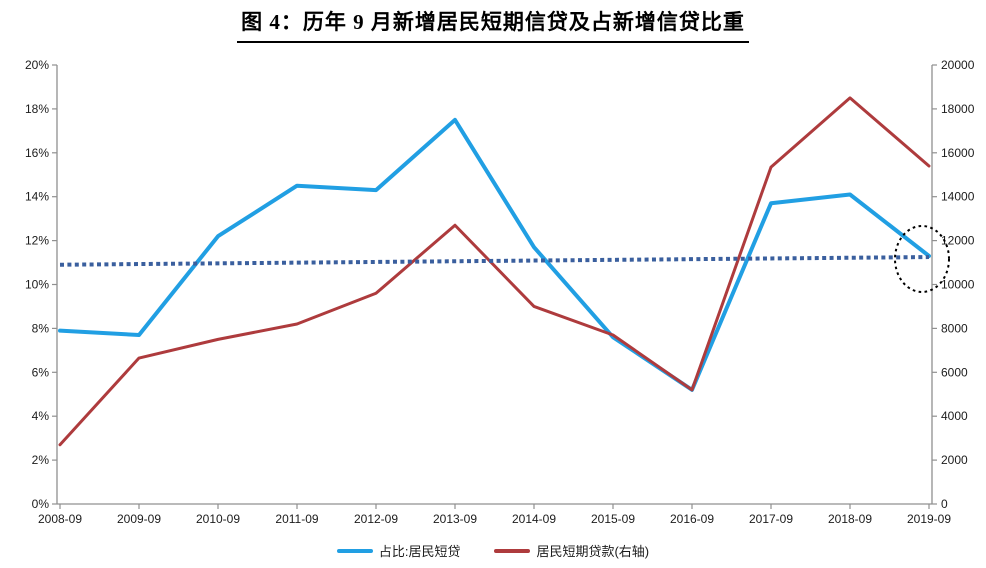 The image size is (986, 568). What do you see at coordinates (944, 504) in the screenshot?
I see `right-axis-tick-label: 0` at bounding box center [944, 504].